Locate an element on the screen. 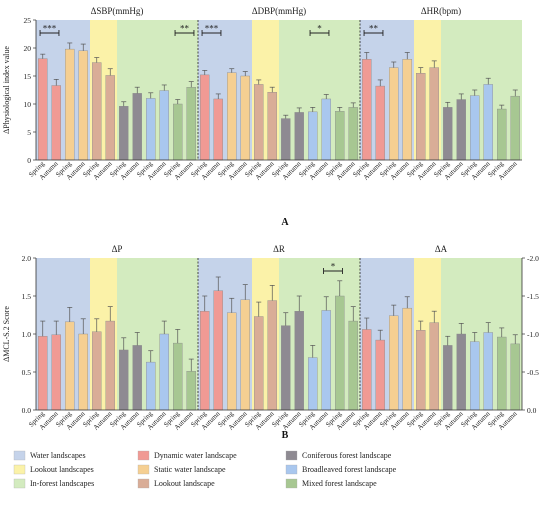 This screenshot has width=550, height=505. y-tick-label: 2.0 is located at coordinates (27, 258).